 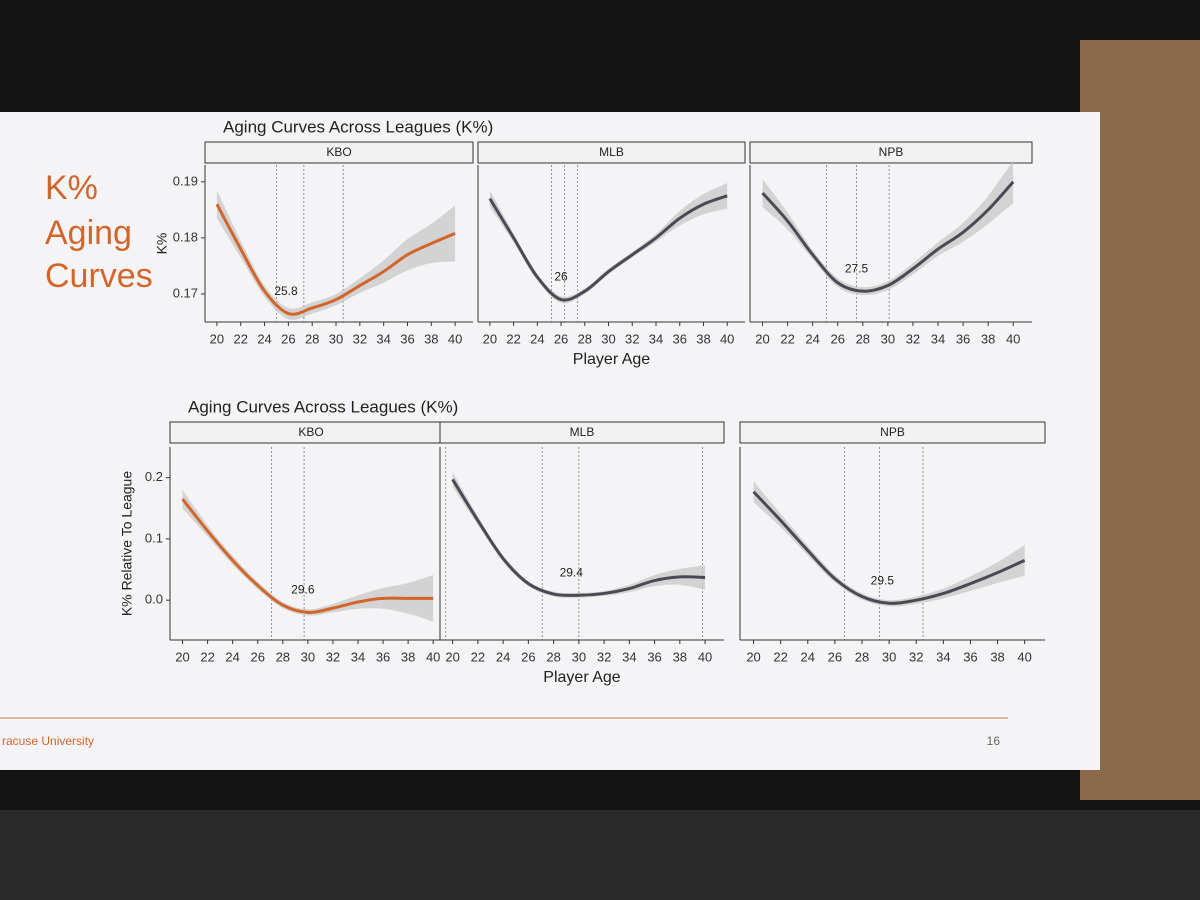 What do you see at coordinates (303, 590) in the screenshot?
I see `peak-label: 29.6` at bounding box center [303, 590].